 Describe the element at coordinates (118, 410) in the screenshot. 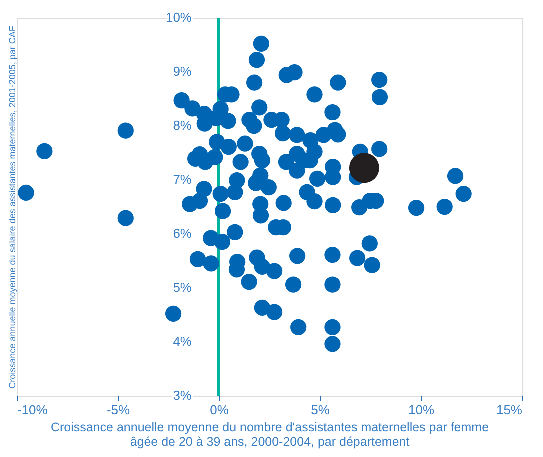

I see `x-tick-label: -5%` at that location.